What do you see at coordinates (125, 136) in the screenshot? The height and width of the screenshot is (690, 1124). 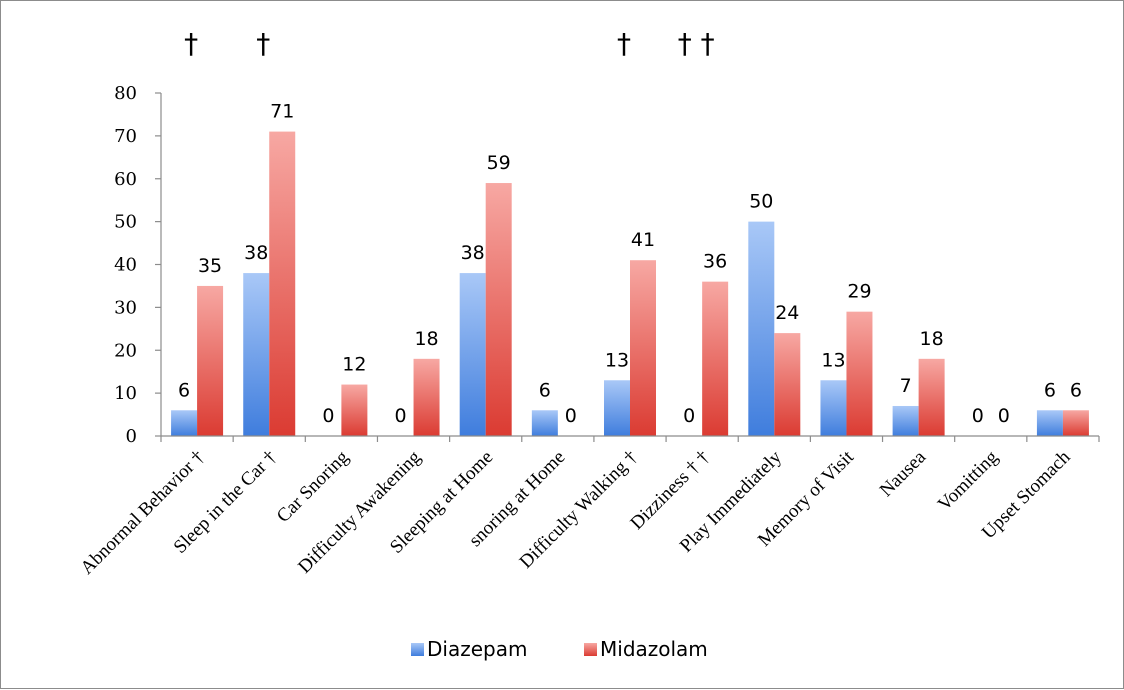 I see `y-tick-label: 70` at bounding box center [125, 136].